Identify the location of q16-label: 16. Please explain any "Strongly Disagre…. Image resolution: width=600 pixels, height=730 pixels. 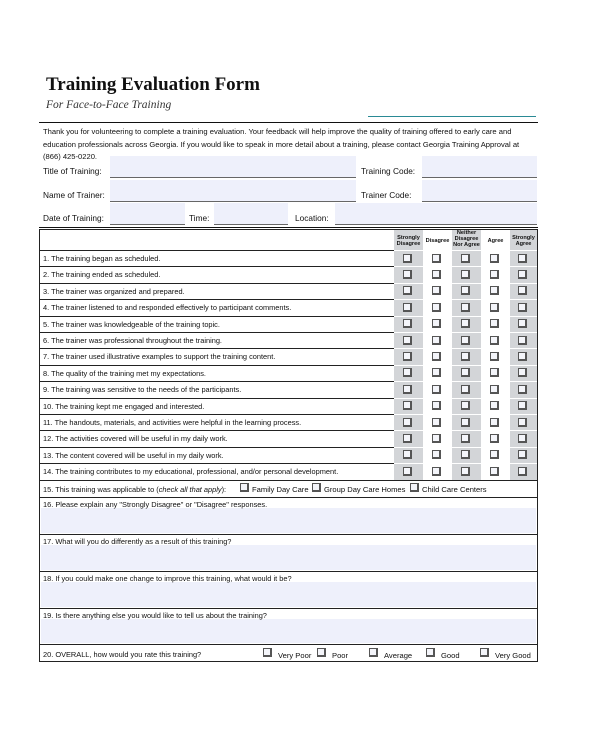
(155, 504).